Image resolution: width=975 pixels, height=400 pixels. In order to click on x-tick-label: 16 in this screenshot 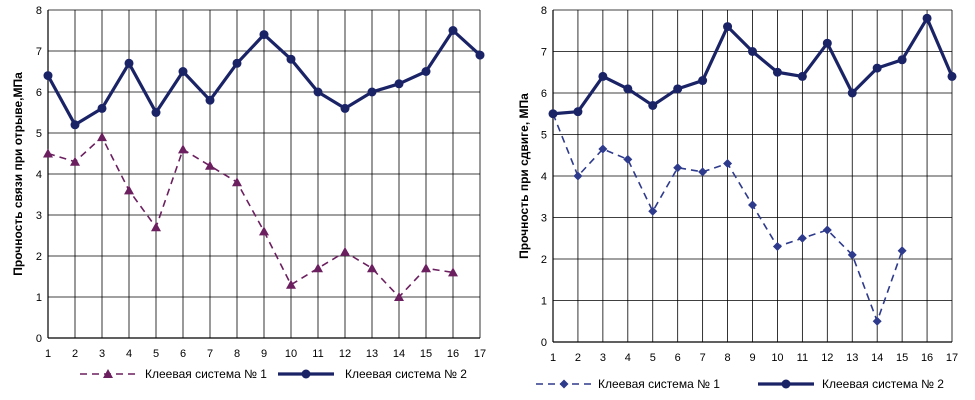, I will do `click(453, 354)`.